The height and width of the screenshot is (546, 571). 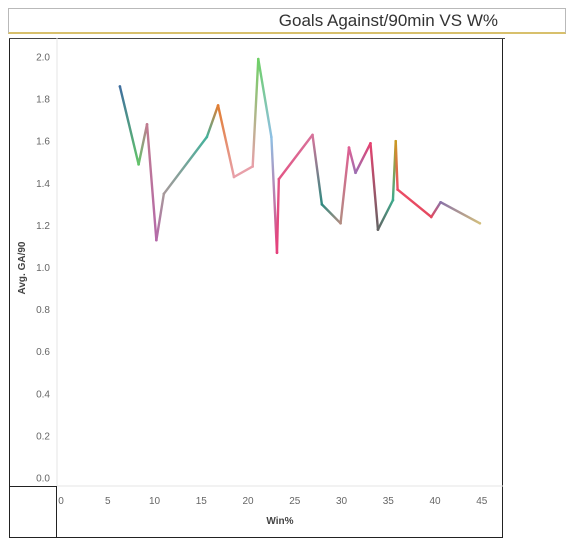 I want to click on y-tick-labels: 0.0 0.2 0.4 0.6 0.8 1.0 1.2 1.4 1.6 1.8 2.0, so click(x=43, y=269).